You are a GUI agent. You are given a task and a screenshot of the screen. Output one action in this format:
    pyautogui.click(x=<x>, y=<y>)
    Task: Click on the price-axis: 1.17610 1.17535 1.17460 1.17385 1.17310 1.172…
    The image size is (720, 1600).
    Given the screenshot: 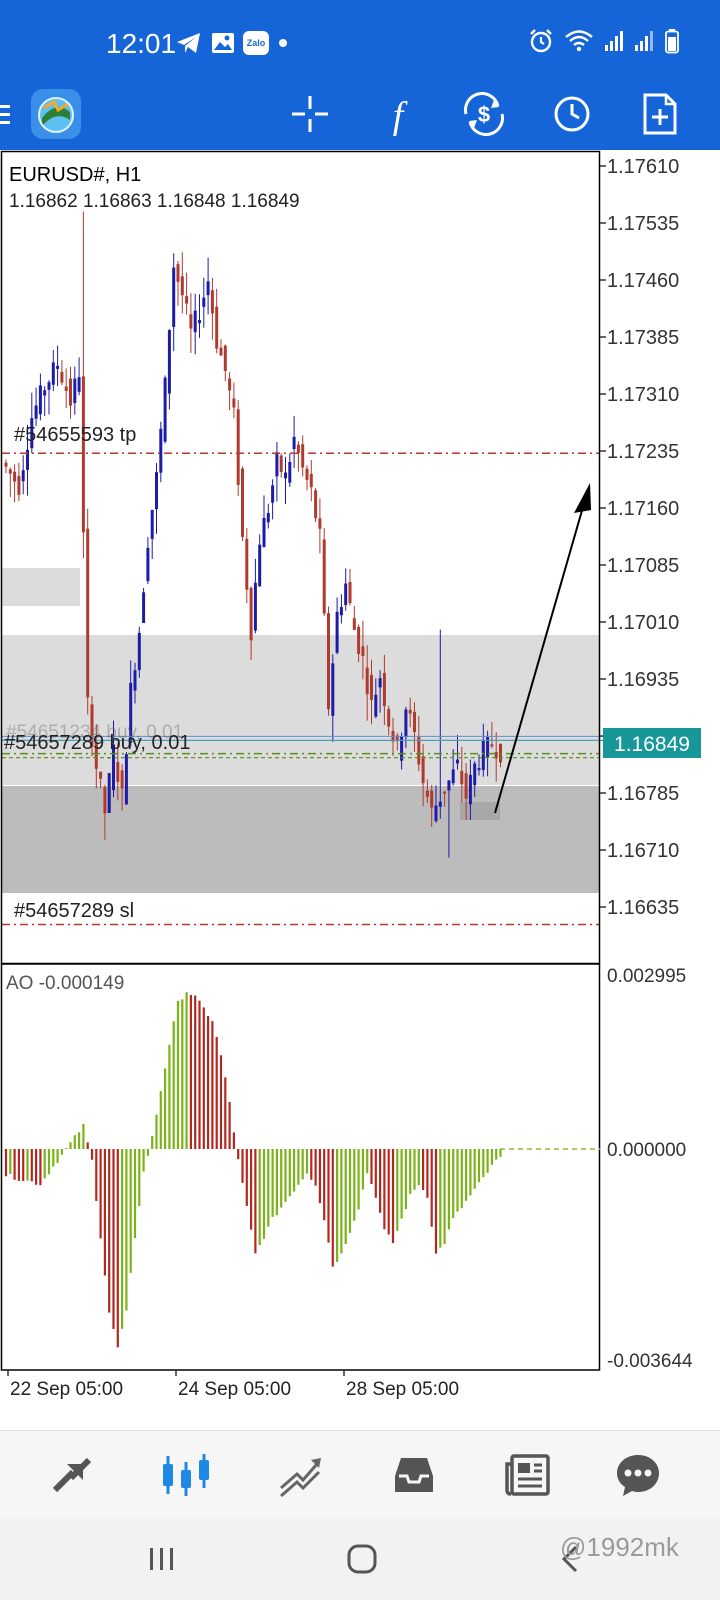 What is the action you would take?
    pyautogui.click(x=639, y=537)
    